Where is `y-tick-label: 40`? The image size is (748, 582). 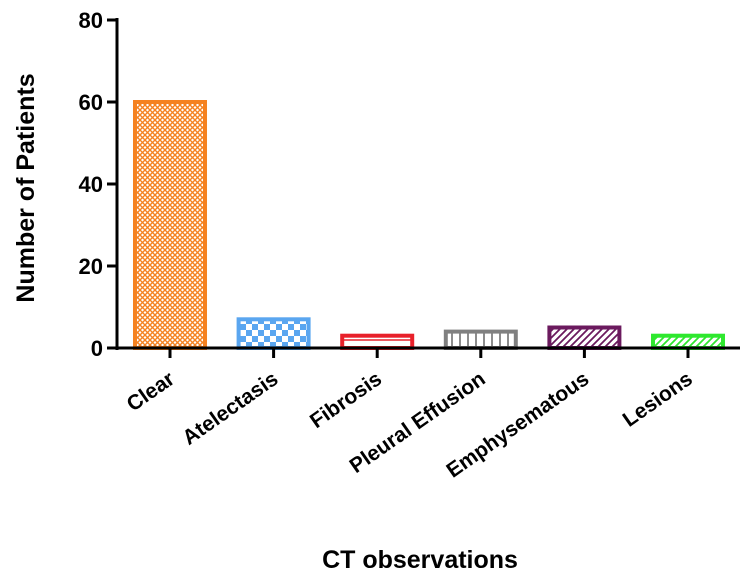 y-tick-label: 40 is located at coordinates (91, 184).